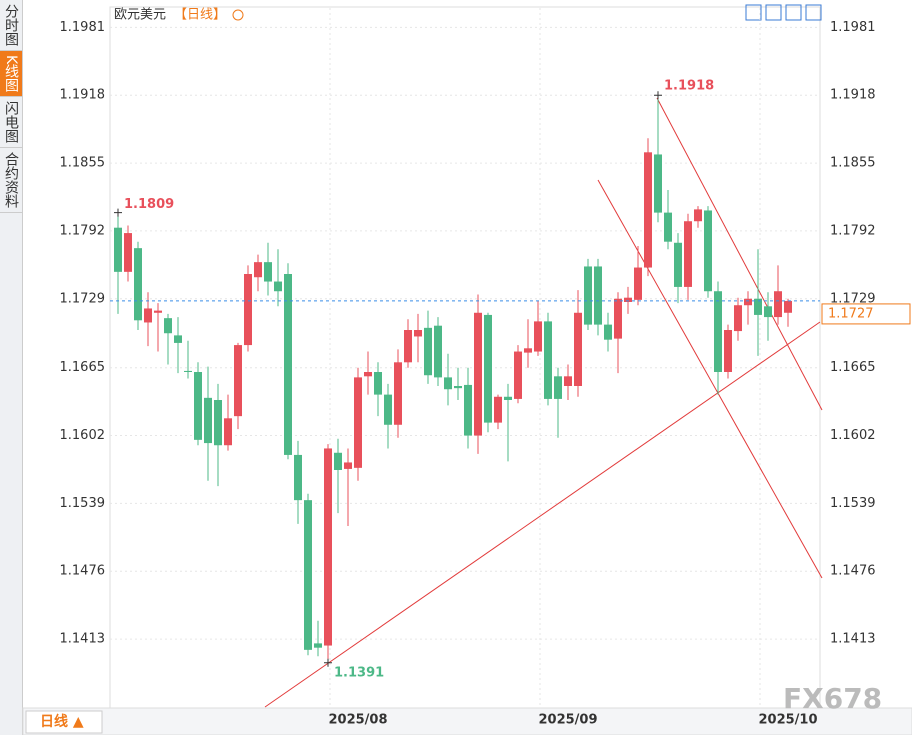 The width and height of the screenshot is (912, 735). Describe the element at coordinates (238, 15) in the screenshot. I see `add-icon` at that location.